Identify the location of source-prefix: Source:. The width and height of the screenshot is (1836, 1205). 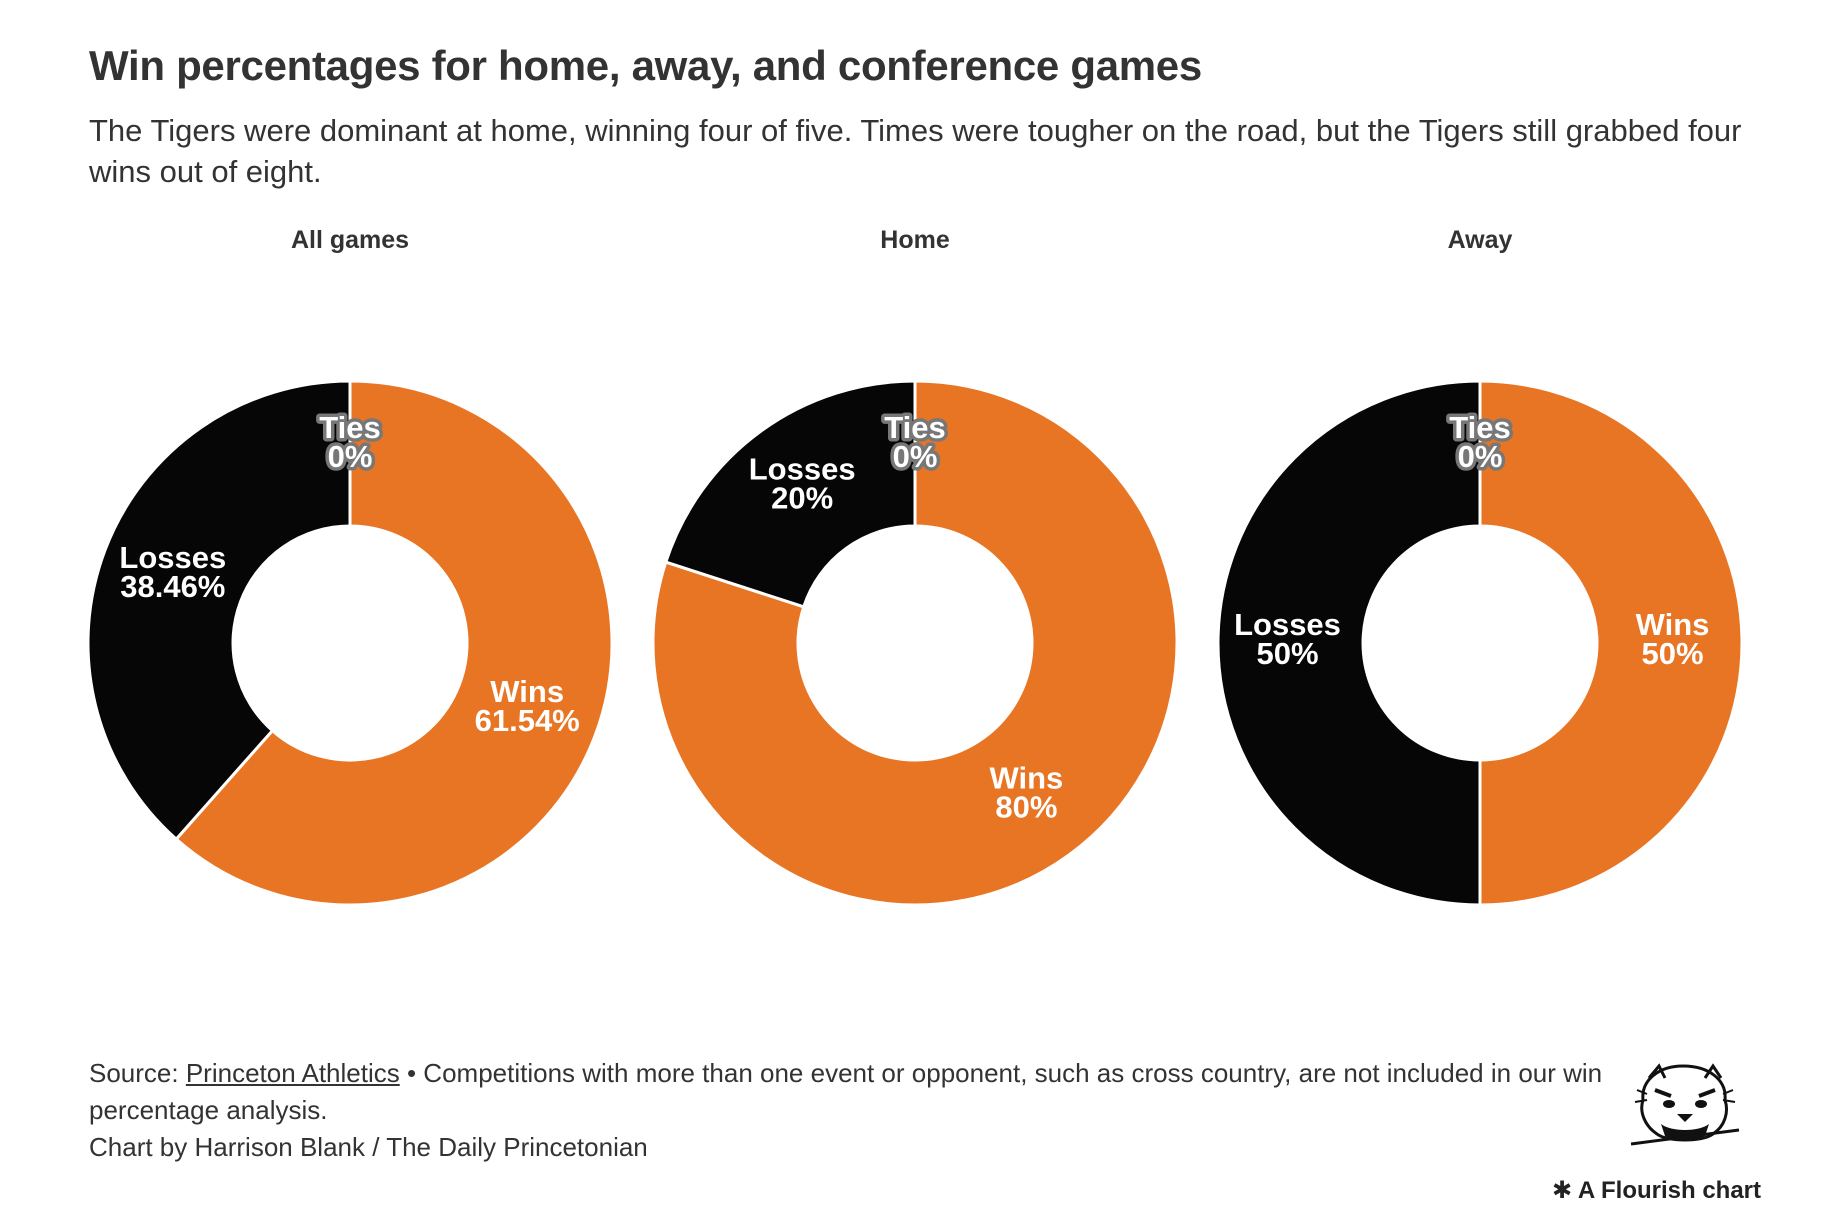
(134, 1073).